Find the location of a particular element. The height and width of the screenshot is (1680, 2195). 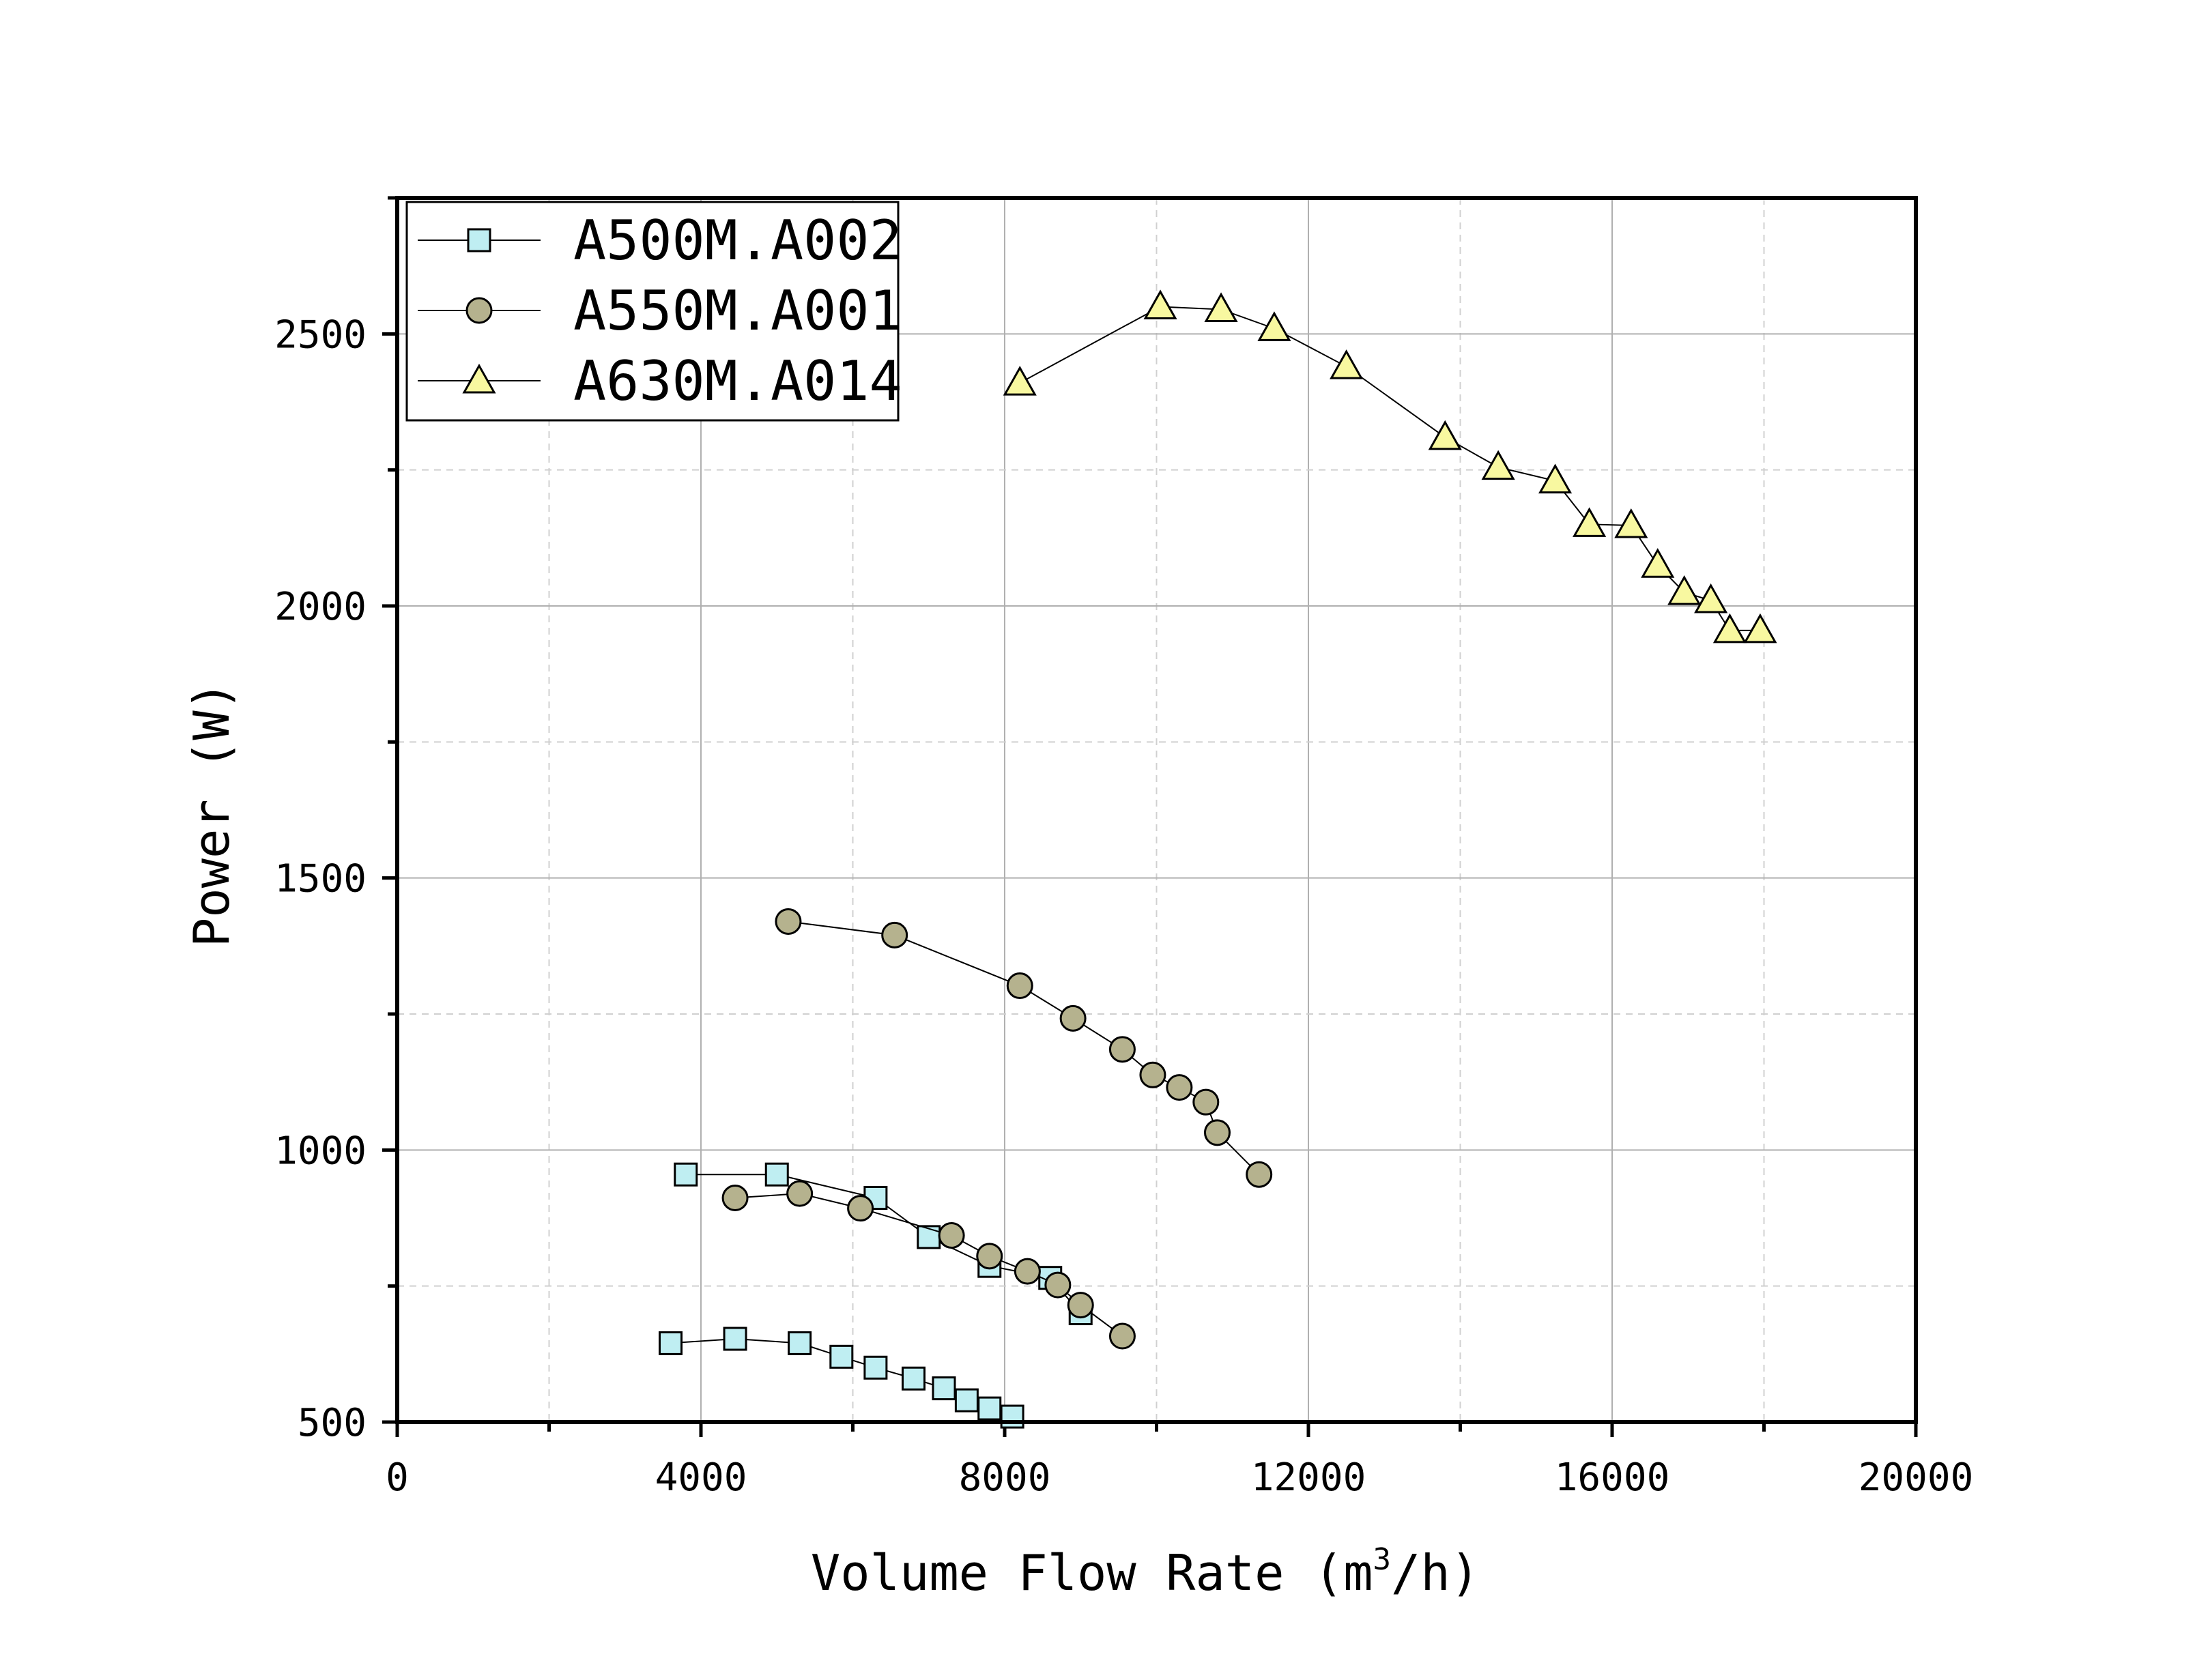

legend-label: A630M.A014 is located at coordinates (738, 381).